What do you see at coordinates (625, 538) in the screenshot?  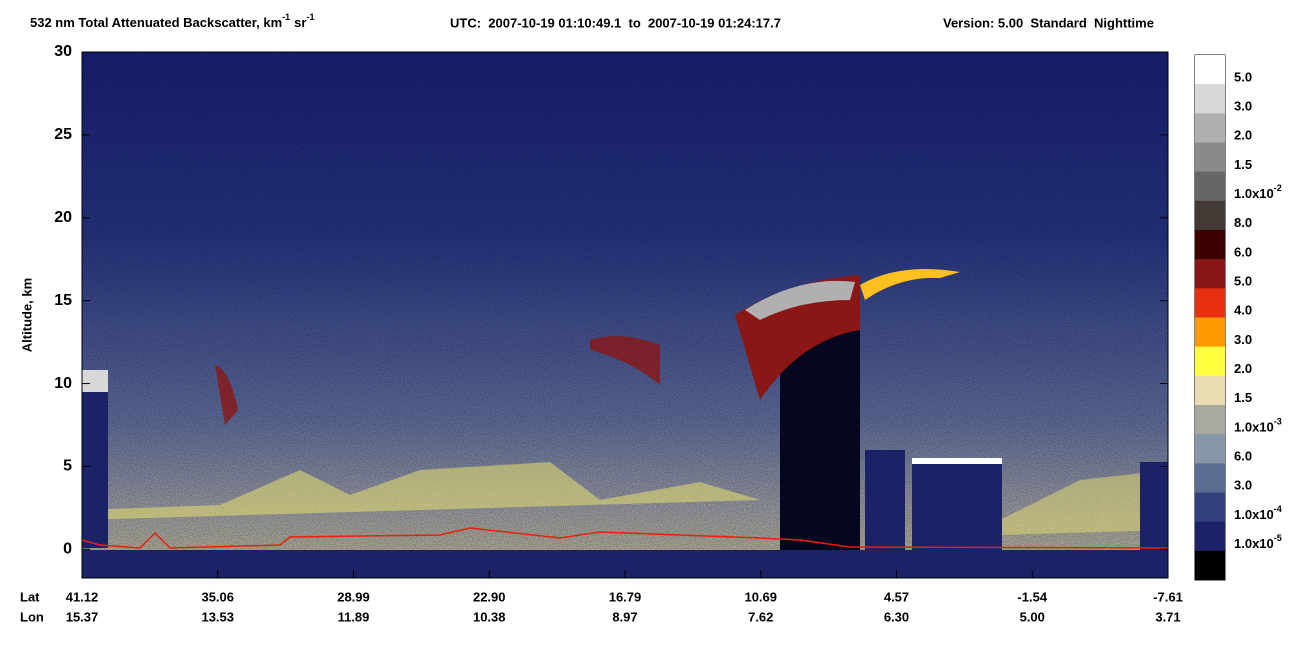 I see `surface-line` at bounding box center [625, 538].